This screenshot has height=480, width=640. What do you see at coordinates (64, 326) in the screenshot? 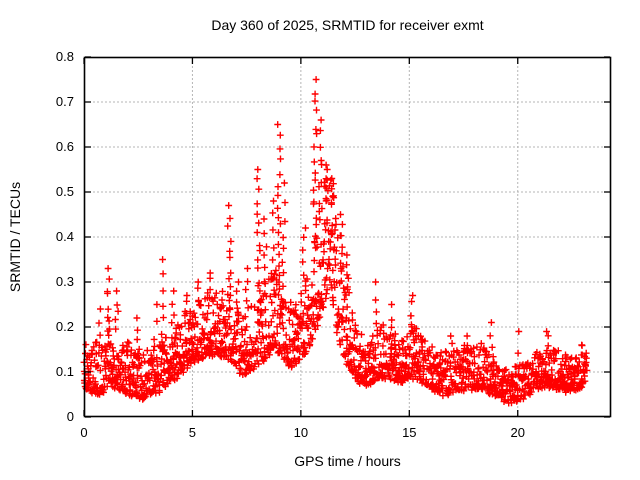
I see `y-tick-label: 0.2` at bounding box center [64, 326].